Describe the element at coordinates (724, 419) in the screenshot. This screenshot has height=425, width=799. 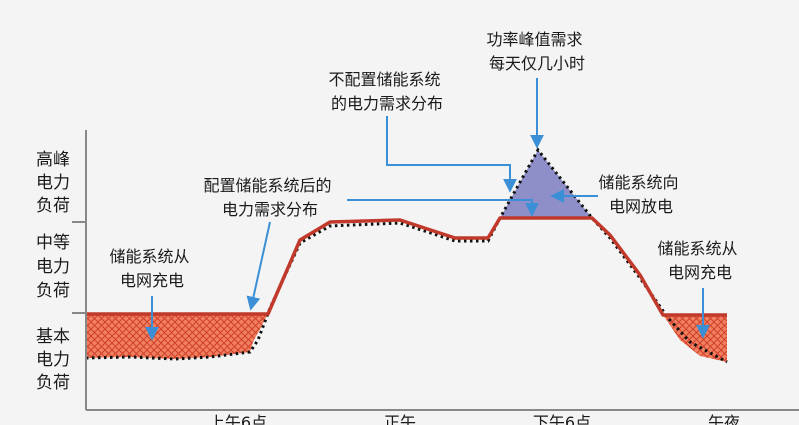
I see `x-tick-midnight: 午夜` at that location.